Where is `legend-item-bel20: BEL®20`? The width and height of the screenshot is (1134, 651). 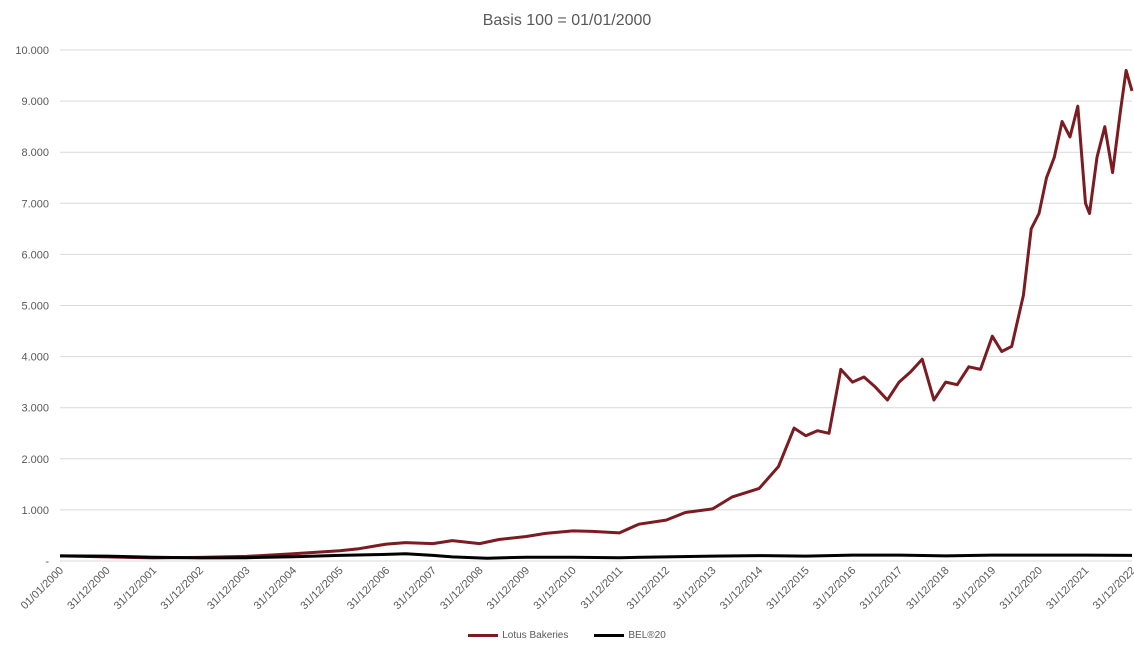 legend-item-bel20: BEL®20 is located at coordinates (630, 635).